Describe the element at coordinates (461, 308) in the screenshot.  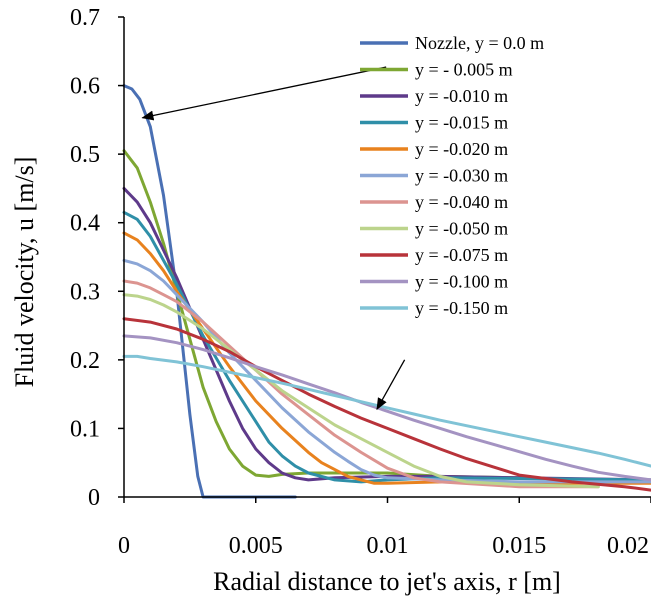
I see `legend-label-11: y = -0.150 m` at that location.